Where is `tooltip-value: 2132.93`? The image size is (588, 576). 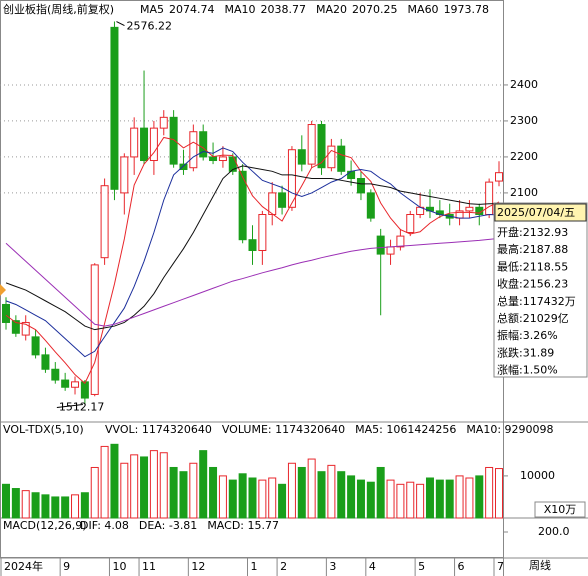
tooltip-value: 2132.93 is located at coordinates (546, 232).